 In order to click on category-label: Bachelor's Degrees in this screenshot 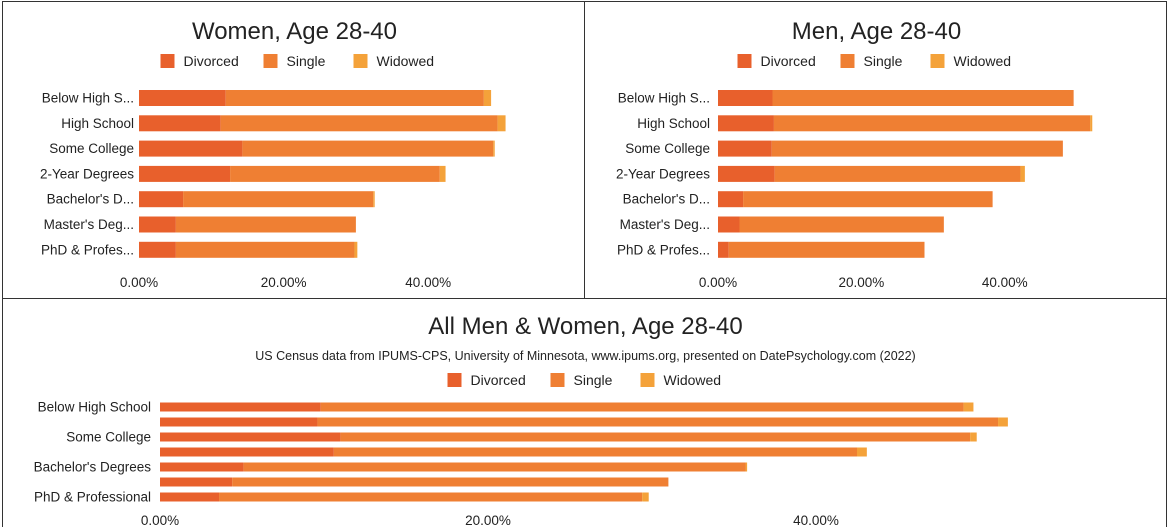, I will do `click(93, 467)`.